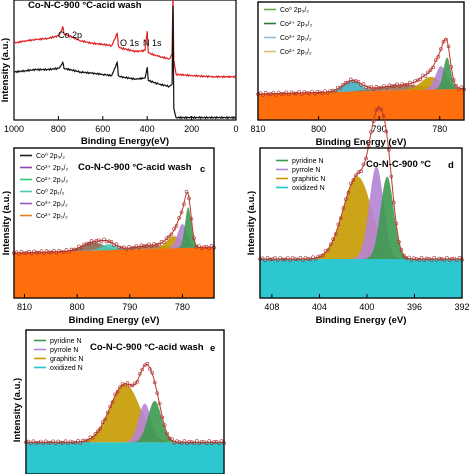 The height and width of the screenshot is (474, 474). I want to click on panel-e-letter: e, so click(212, 348).